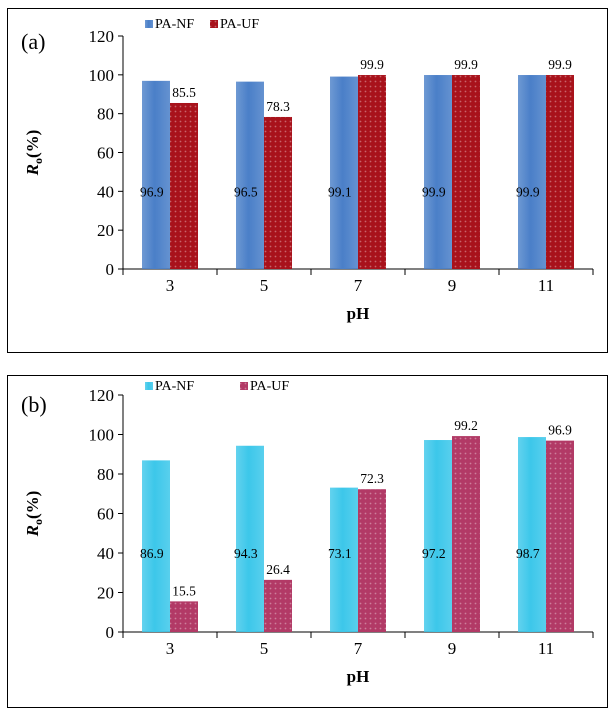 This screenshot has width=616, height=715. I want to click on data-label: 99.2, so click(466, 425).